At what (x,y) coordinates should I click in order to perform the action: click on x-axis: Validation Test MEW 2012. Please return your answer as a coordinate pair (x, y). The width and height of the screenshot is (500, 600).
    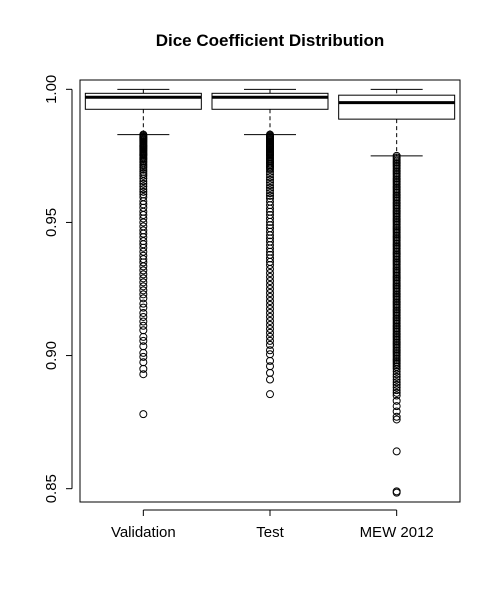
    Looking at the image, I should click on (272, 525).